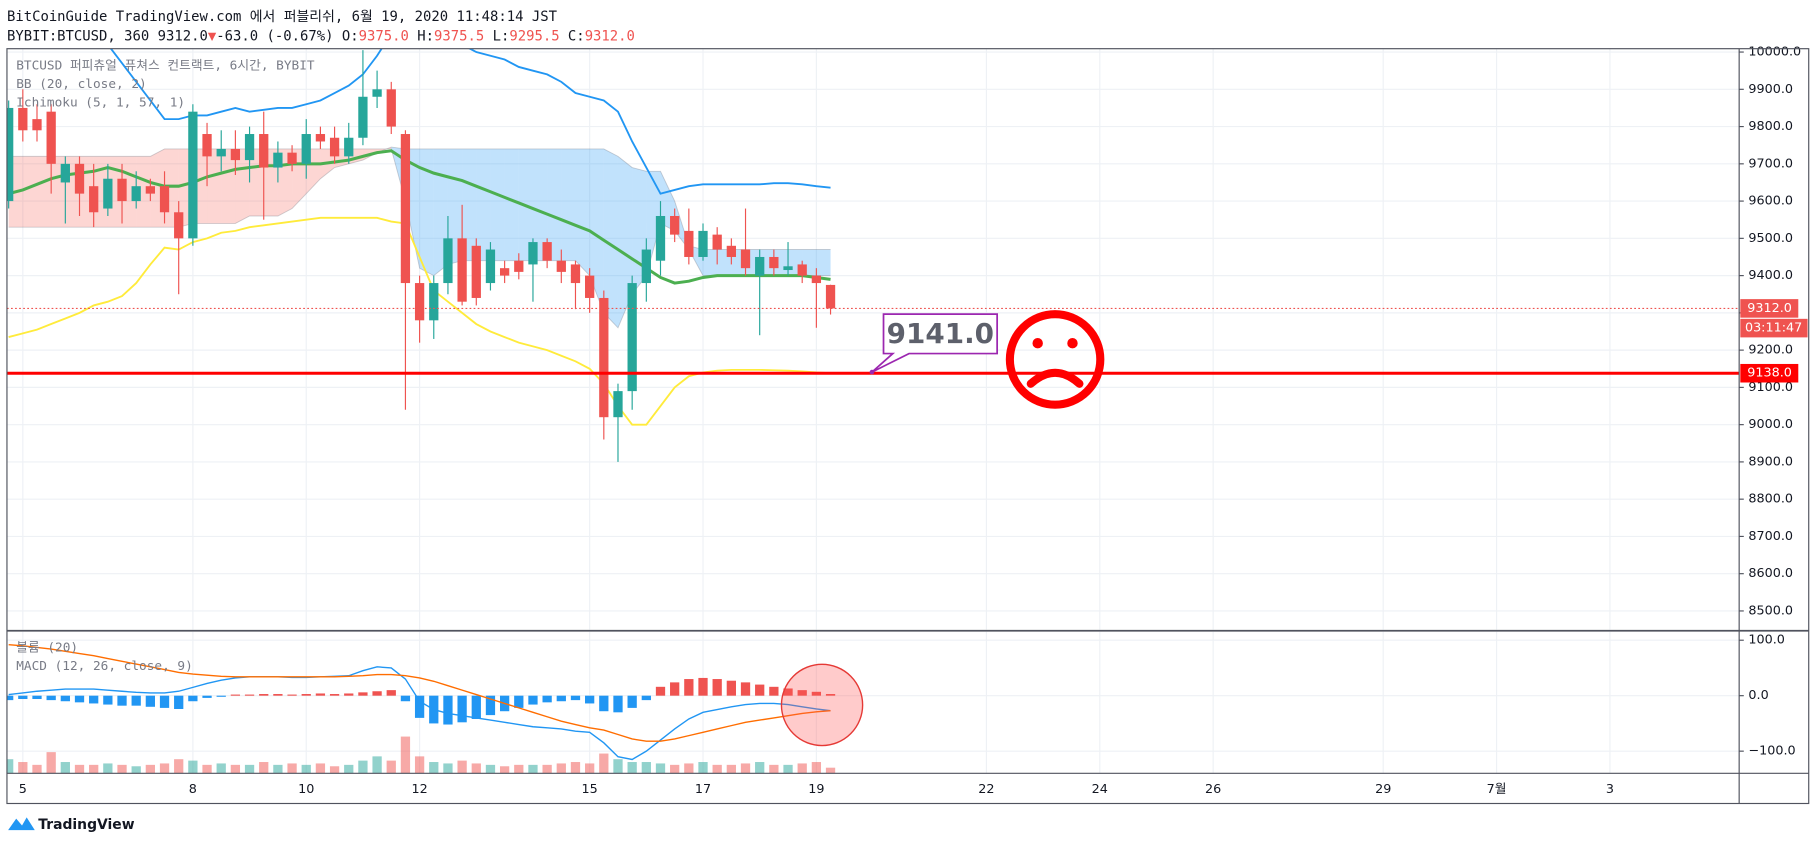 Image resolution: width=1818 pixels, height=845 pixels. What do you see at coordinates (496, 37) in the screenshot?
I see `quote-part: L:` at bounding box center [496, 37].